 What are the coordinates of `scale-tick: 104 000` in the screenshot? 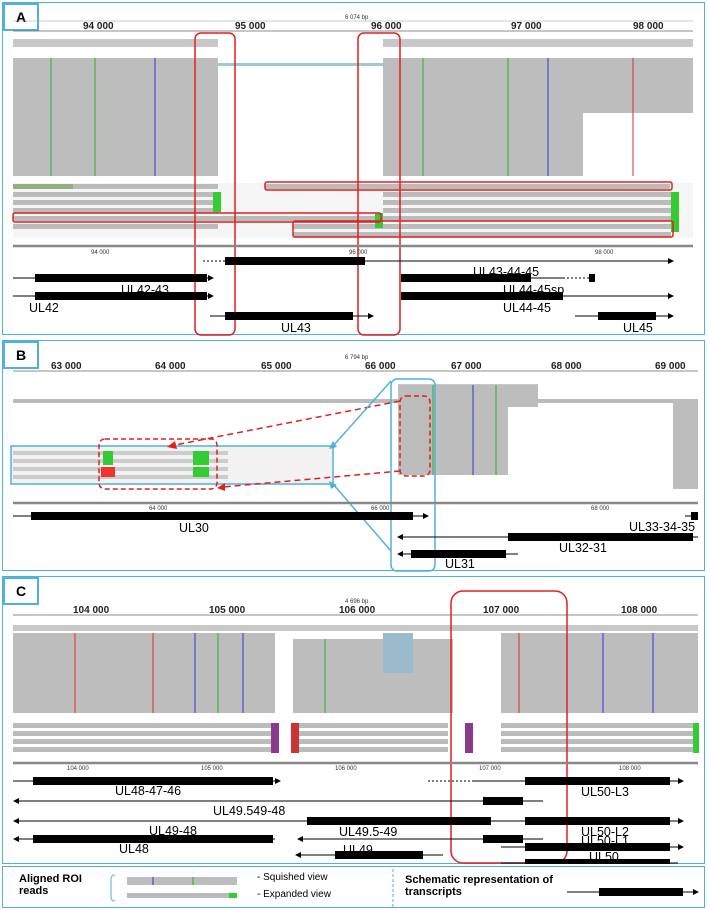 It's located at (78, 769).